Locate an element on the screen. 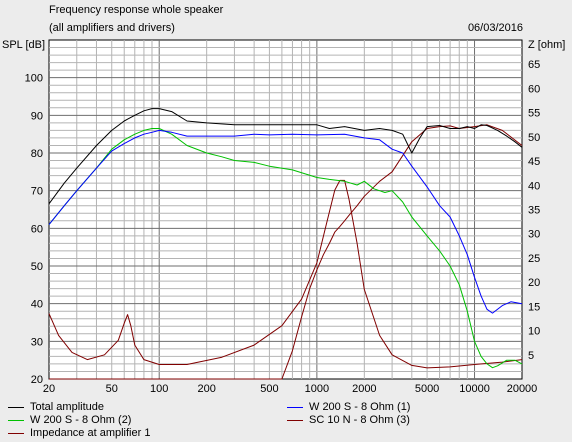  x-tick-label: 50 is located at coordinates (112, 389).